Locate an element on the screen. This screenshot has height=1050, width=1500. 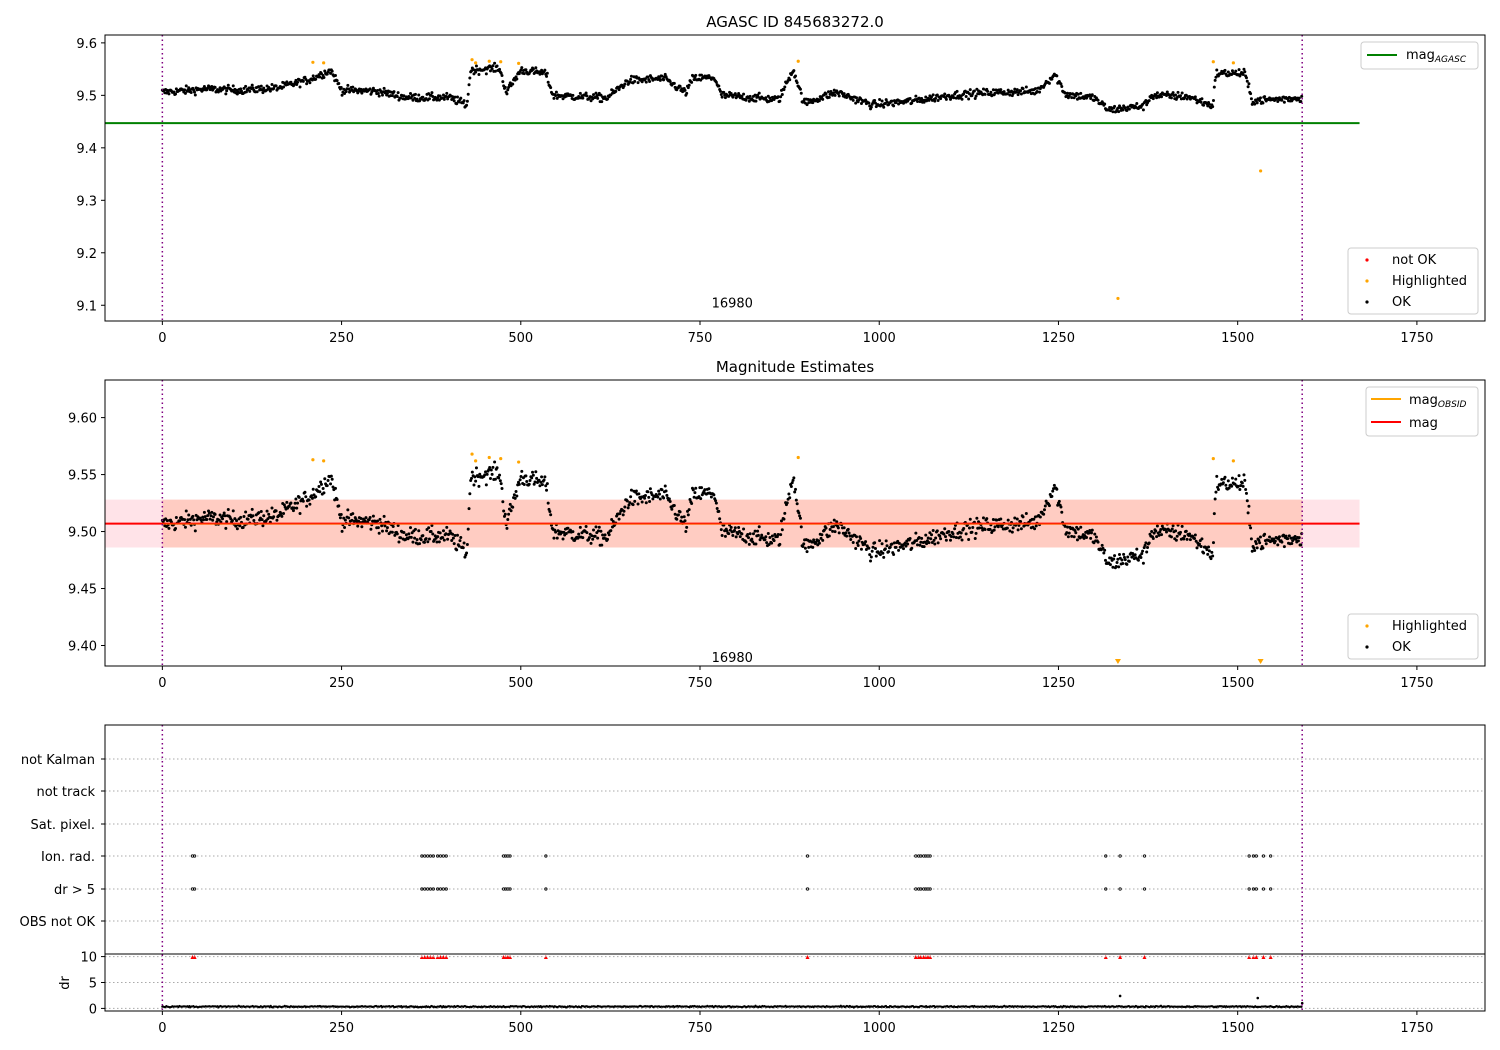
agasc-ytick-label: 9.4 is located at coordinates (86, 149).